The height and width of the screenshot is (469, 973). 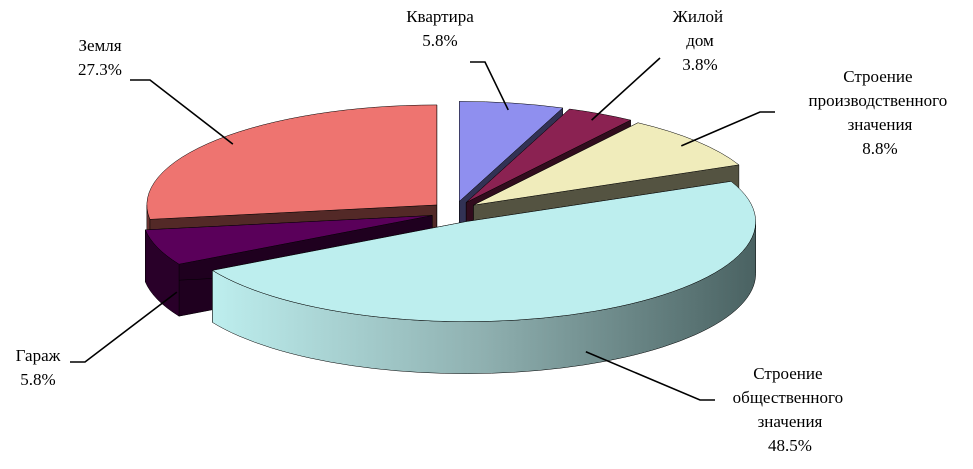 I want to click on value-label: 8.8%, so click(x=879, y=148).